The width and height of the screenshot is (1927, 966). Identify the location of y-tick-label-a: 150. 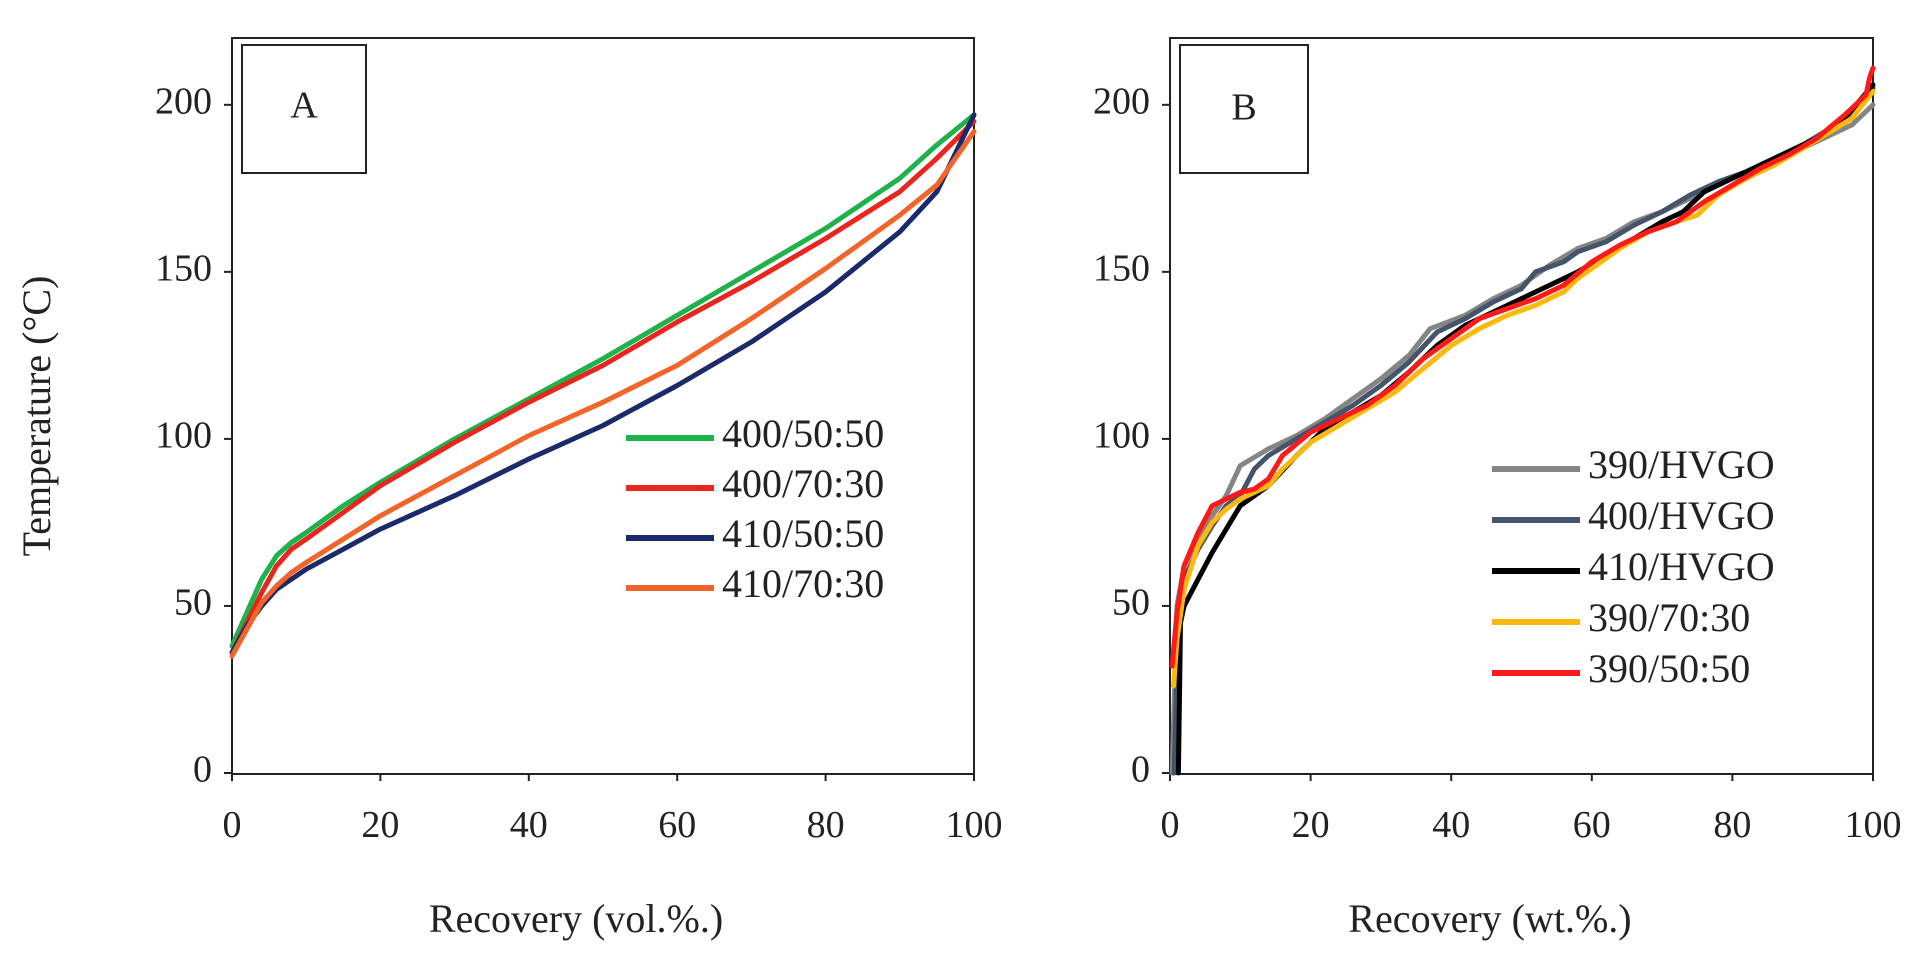
(183, 269).